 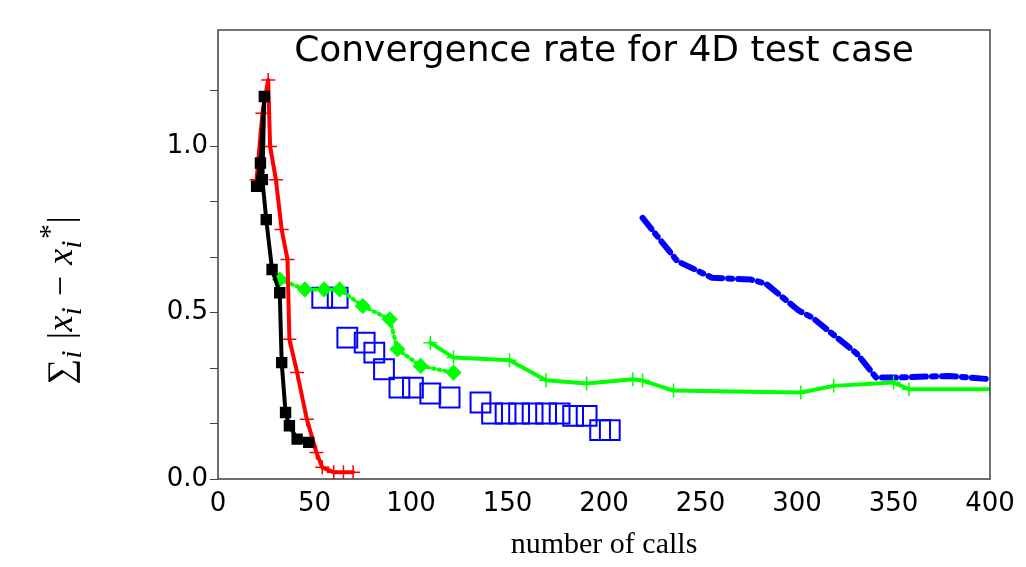 What do you see at coordinates (187, 476) in the screenshot?
I see `y-tick-label: 0.0` at bounding box center [187, 476].